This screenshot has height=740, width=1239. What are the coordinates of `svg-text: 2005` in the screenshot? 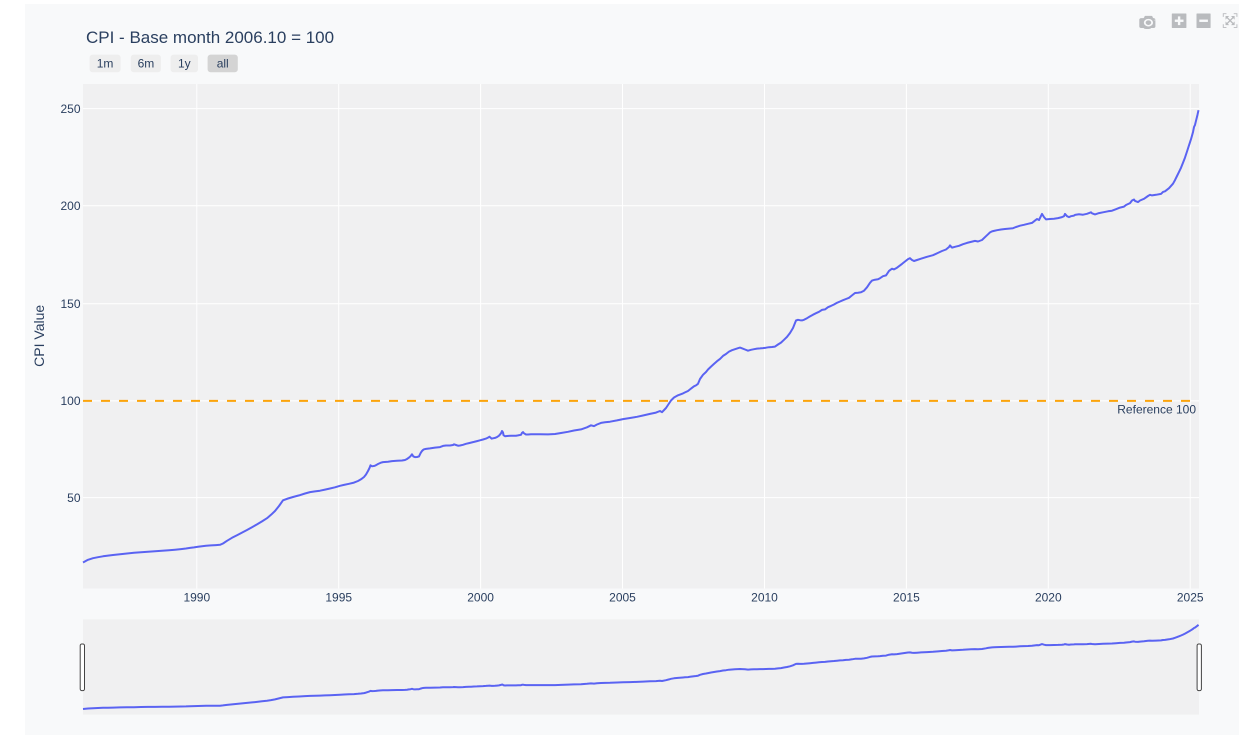 It's located at (622, 598).